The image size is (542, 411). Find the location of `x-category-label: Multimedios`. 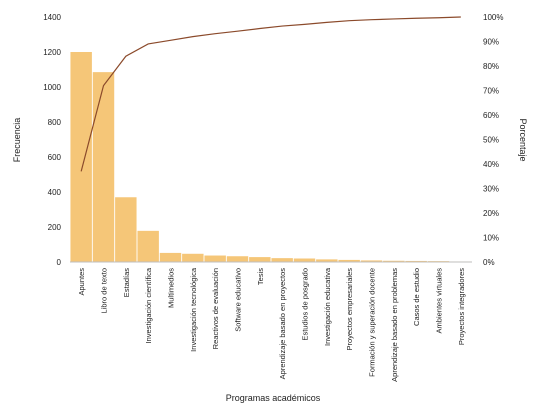

x-category-label: Multimedios is located at coordinates (171, 288).